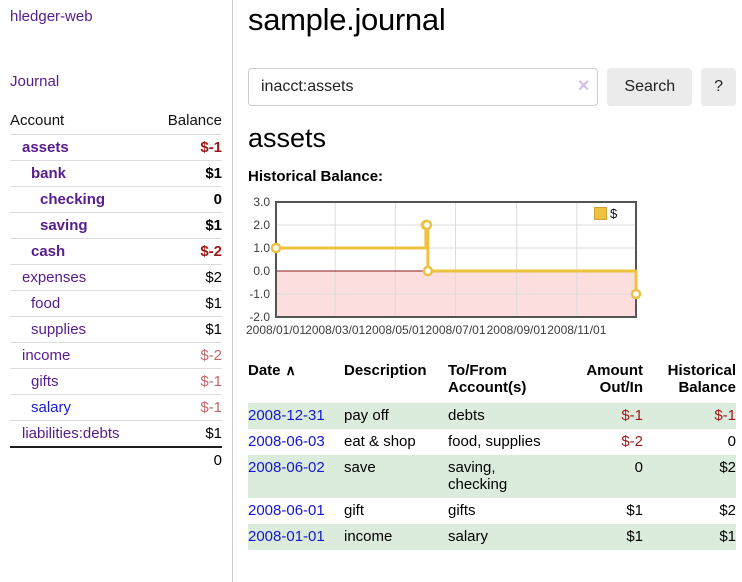  I want to click on transaction-accounts: gifts, so click(462, 510).